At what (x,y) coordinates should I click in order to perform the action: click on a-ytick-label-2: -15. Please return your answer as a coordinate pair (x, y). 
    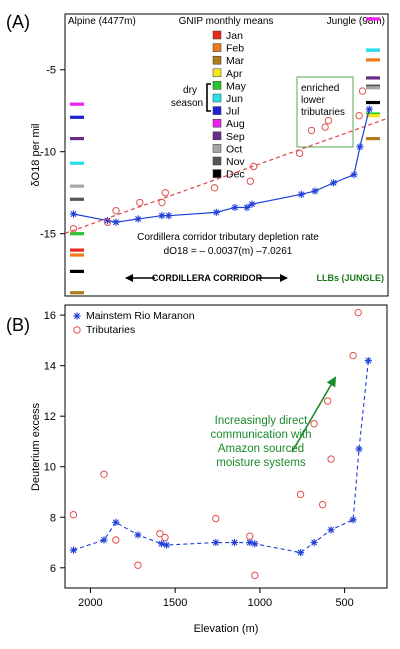
    Looking at the image, I should click on (48, 235).